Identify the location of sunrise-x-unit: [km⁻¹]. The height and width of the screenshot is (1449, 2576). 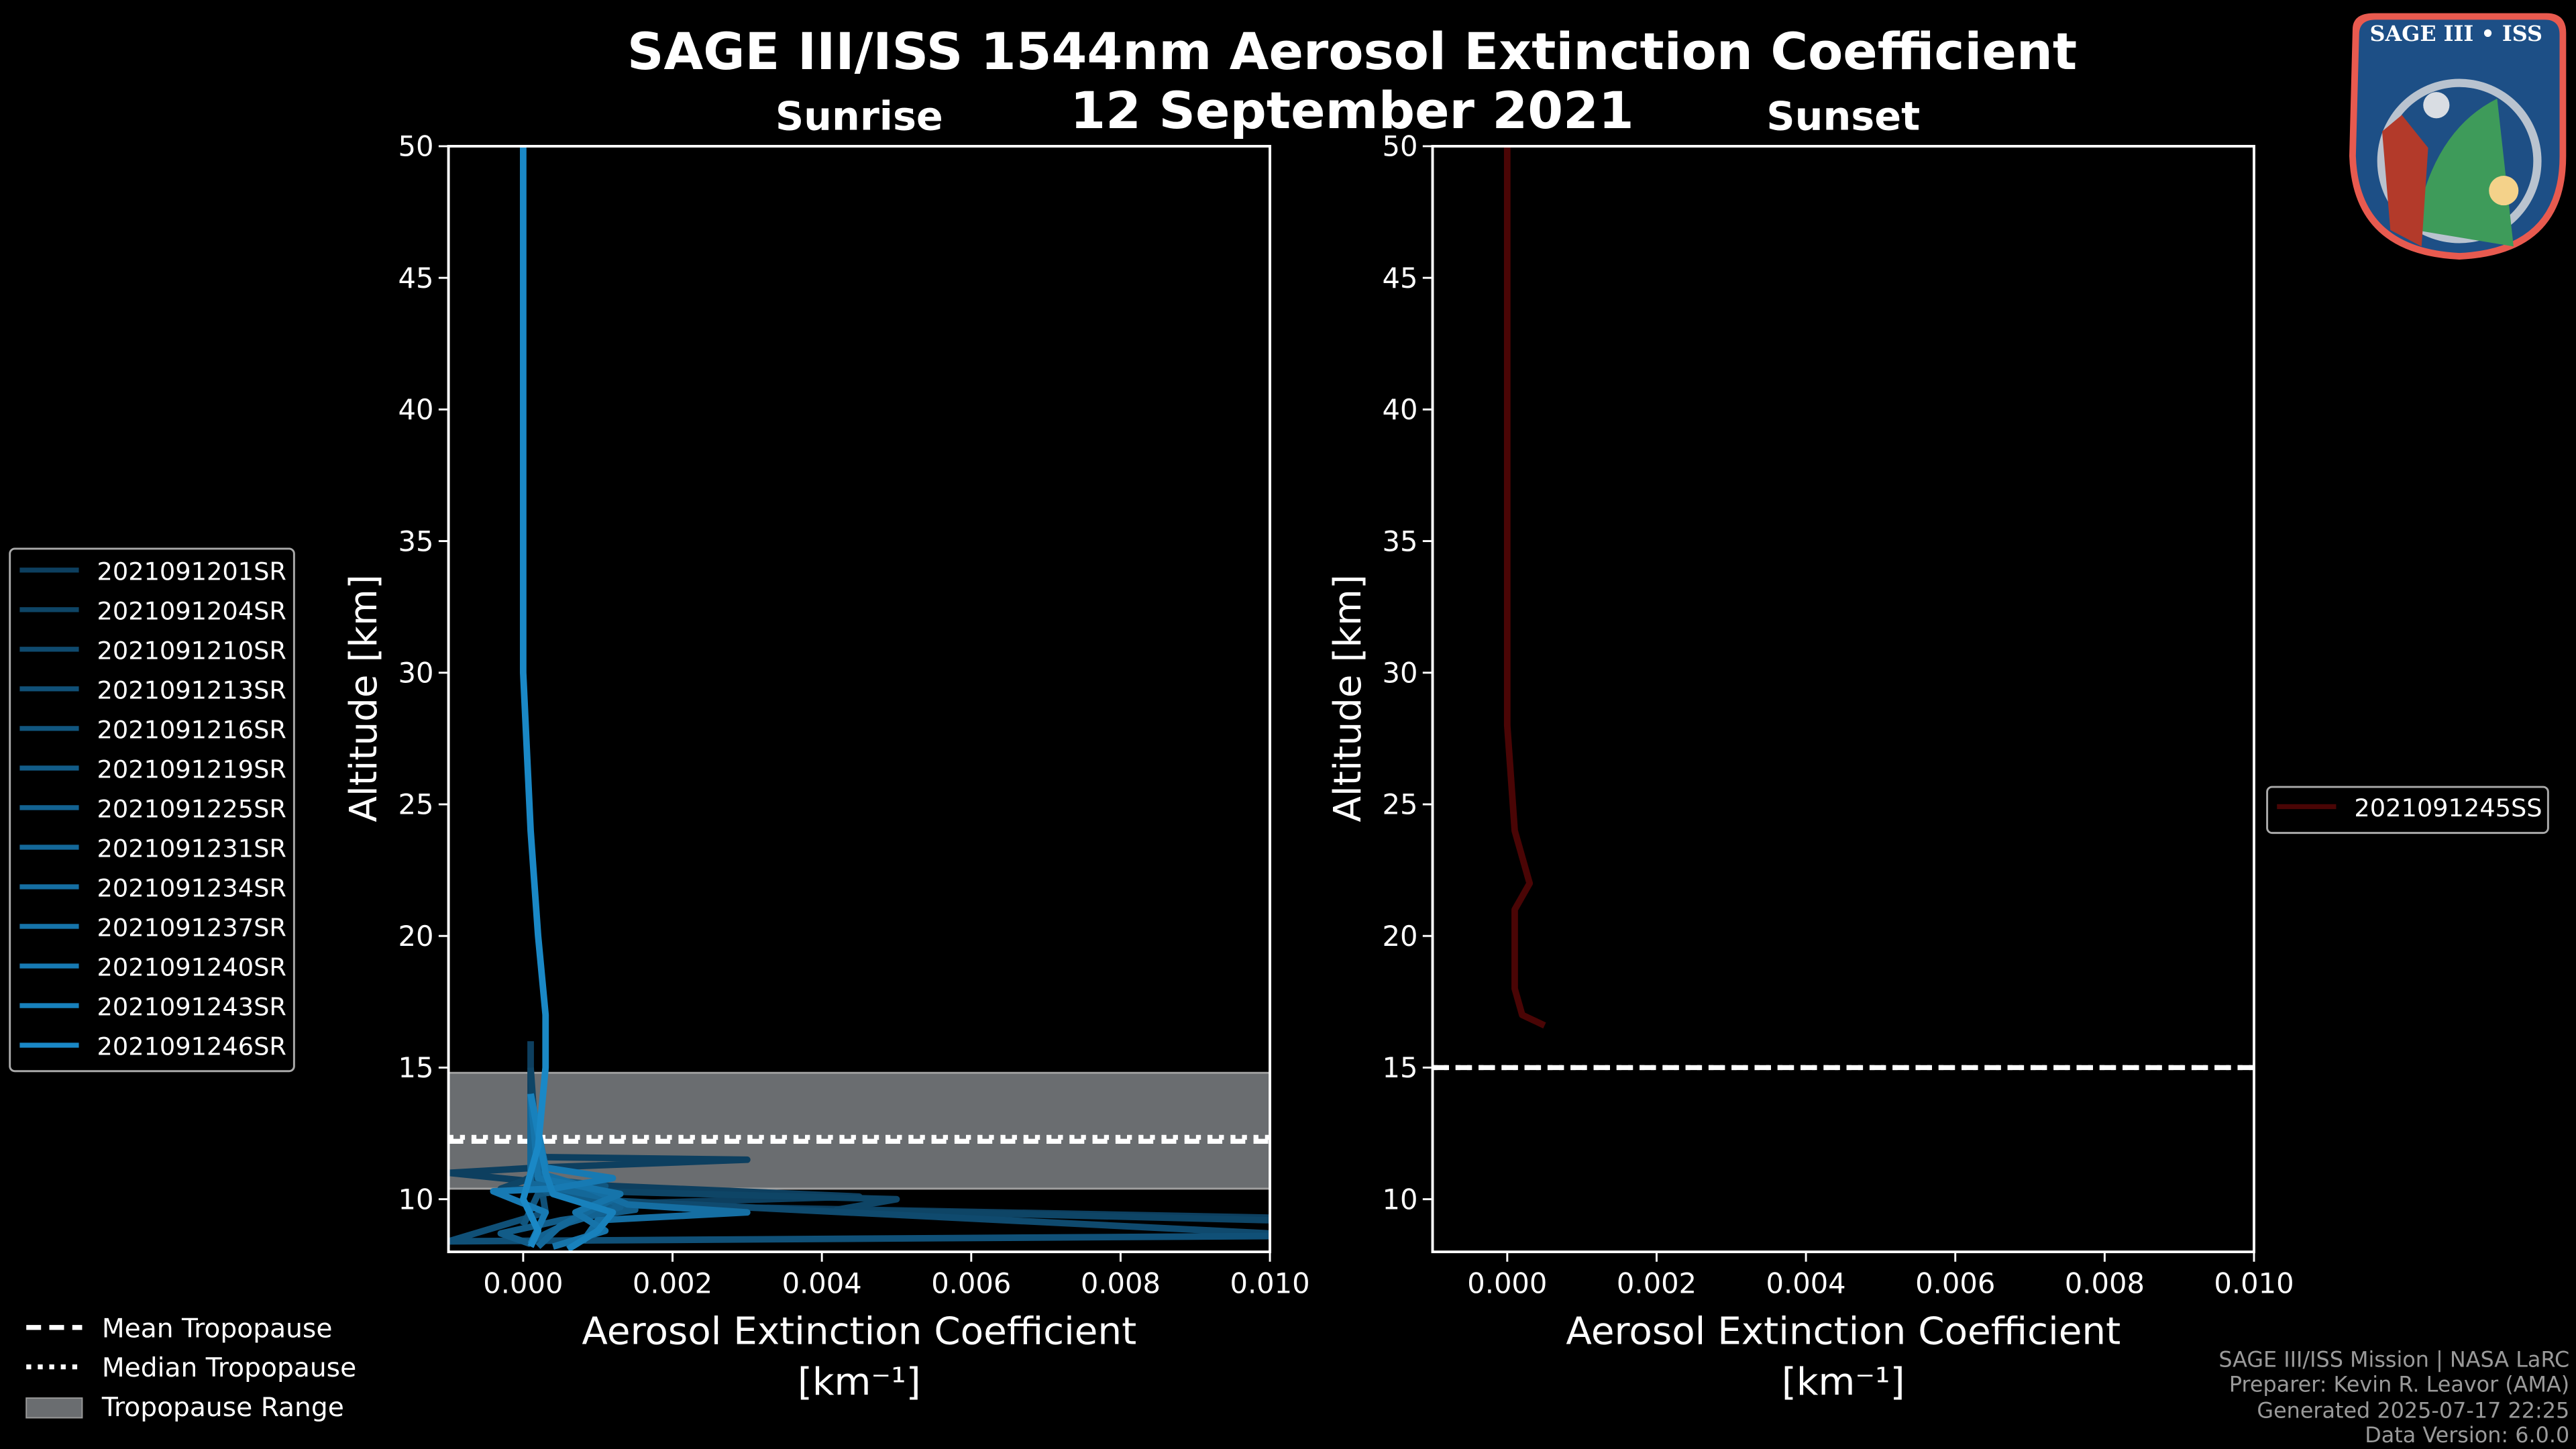
(859, 1382).